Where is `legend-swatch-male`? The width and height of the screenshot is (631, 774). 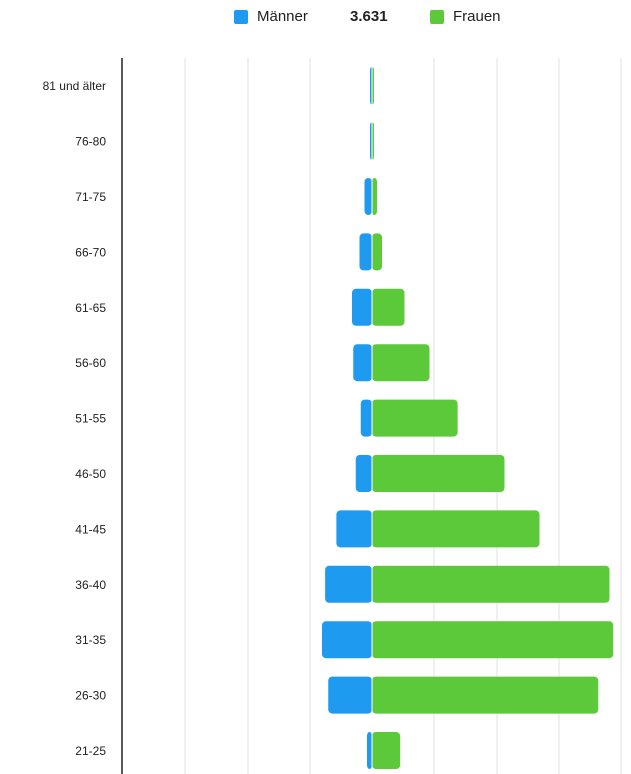 legend-swatch-male is located at coordinates (241, 17).